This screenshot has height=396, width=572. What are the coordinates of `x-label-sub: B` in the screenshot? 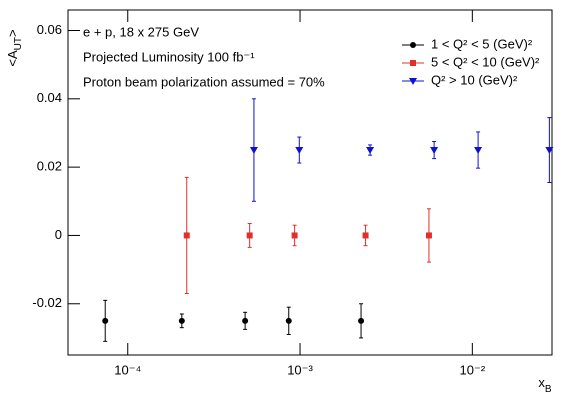 It's located at (548, 389).